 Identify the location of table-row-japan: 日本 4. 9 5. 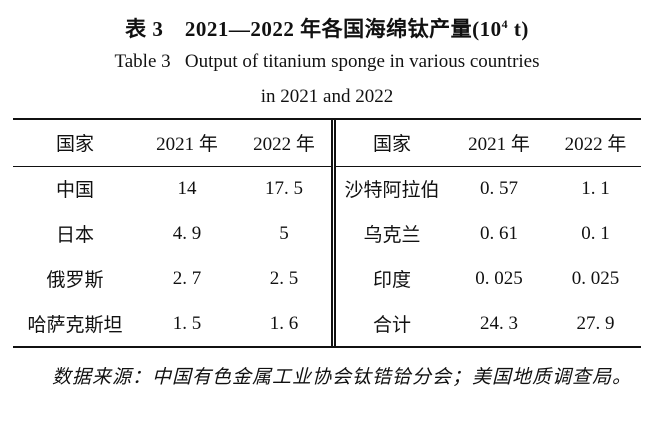
(172, 233).